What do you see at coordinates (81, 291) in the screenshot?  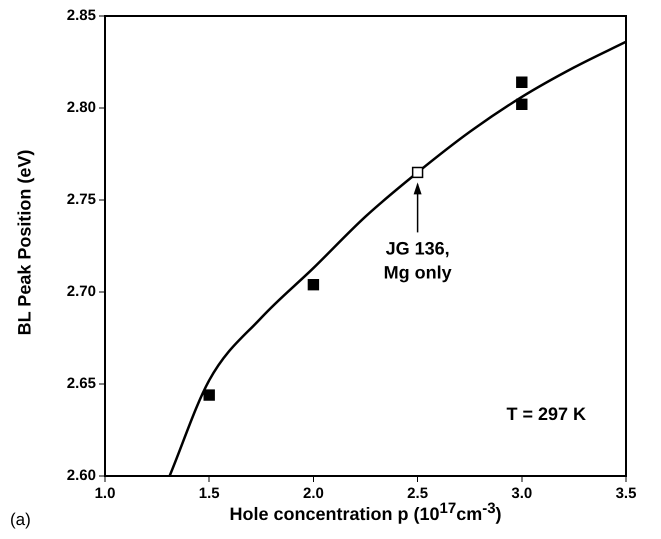 I see `y-tick-label: 2.70` at bounding box center [81, 291].